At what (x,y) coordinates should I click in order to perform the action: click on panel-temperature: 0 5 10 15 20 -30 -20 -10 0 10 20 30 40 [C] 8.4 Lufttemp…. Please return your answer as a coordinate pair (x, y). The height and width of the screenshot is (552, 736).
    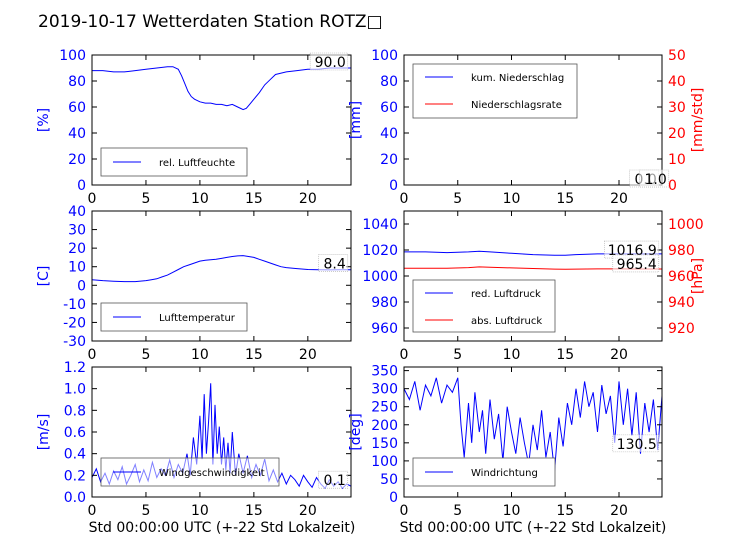
    Looking at the image, I should click on (194, 283).